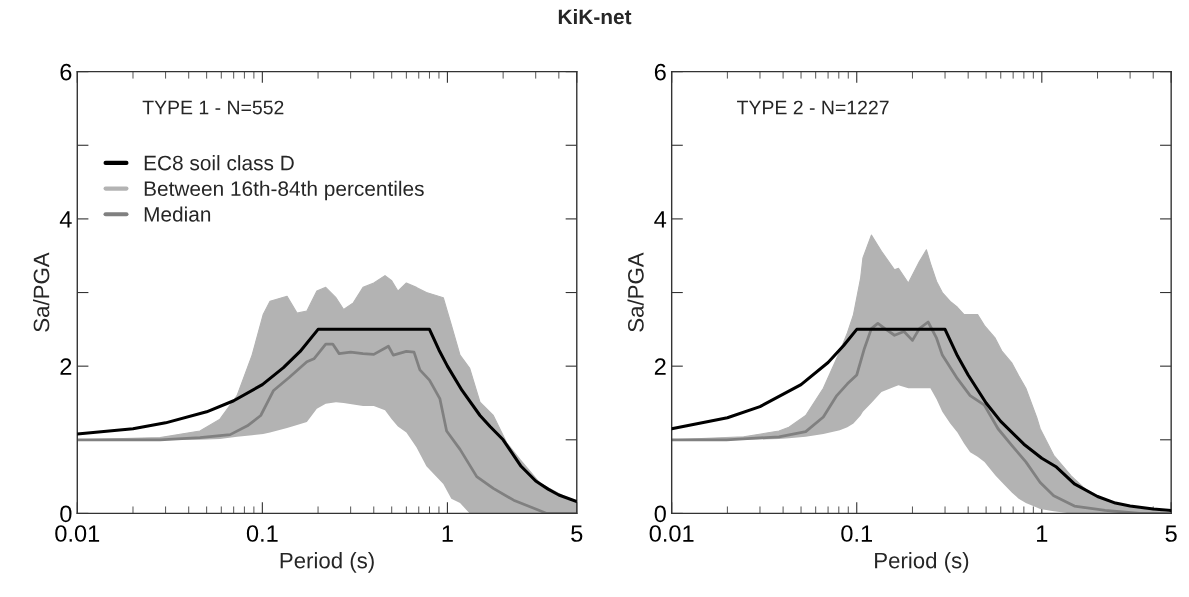 The height and width of the screenshot is (597, 1189). Describe the element at coordinates (219, 163) in the screenshot. I see `legend-label: EC8 soil class D` at that location.